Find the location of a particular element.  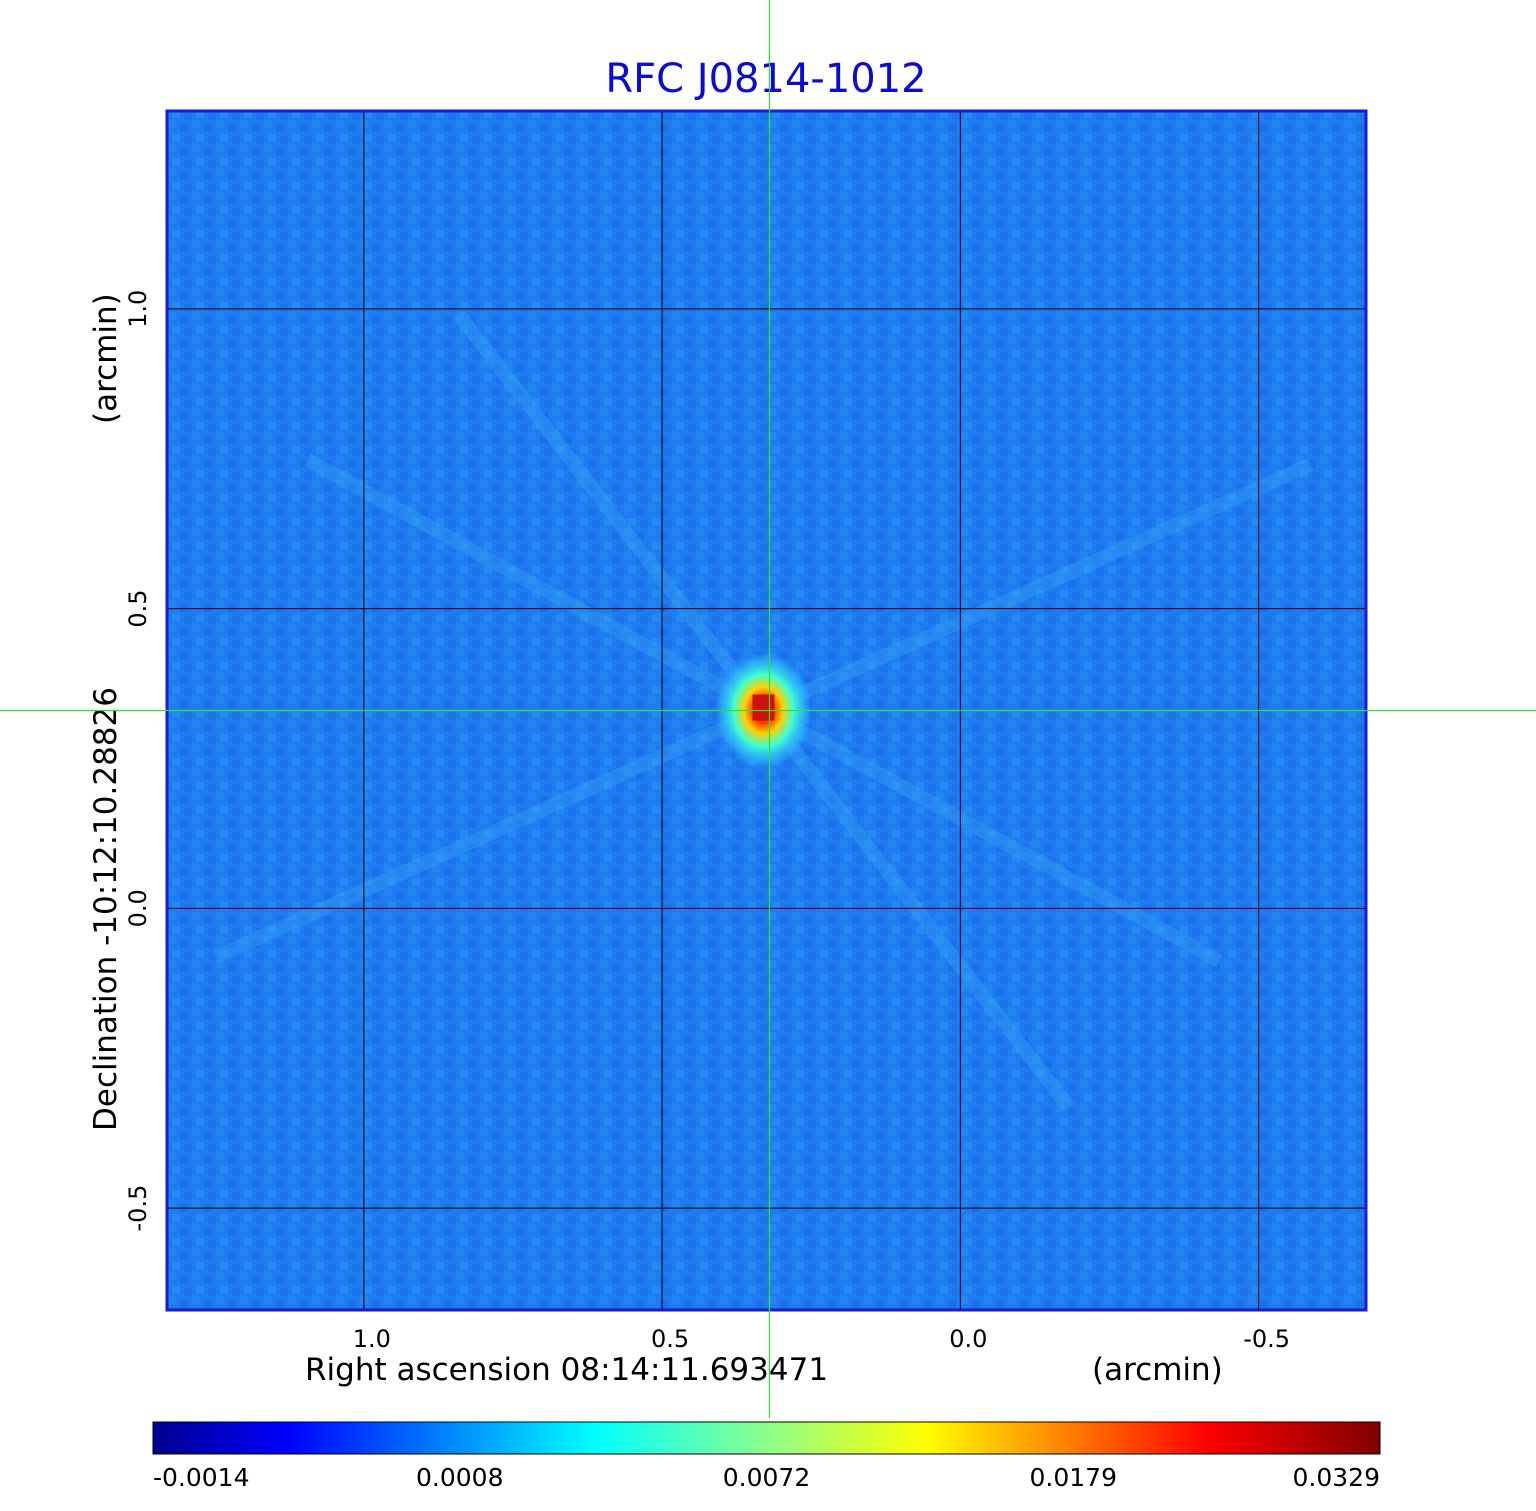

colorbar-tick-label-4: 0.0329 is located at coordinates (1336, 1477).